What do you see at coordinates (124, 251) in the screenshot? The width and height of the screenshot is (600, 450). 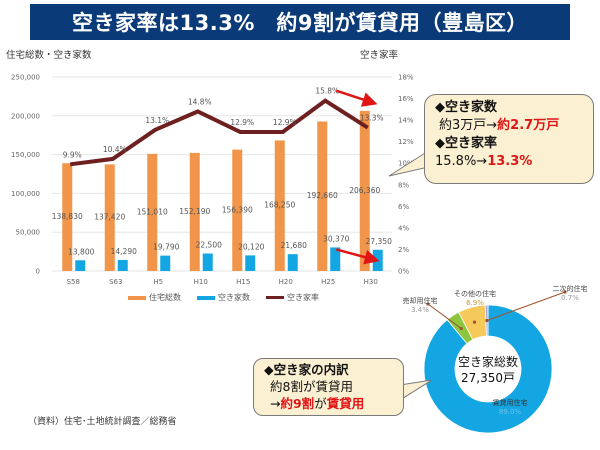 I see `data-label-vacant-houses: 14,290` at bounding box center [124, 251].